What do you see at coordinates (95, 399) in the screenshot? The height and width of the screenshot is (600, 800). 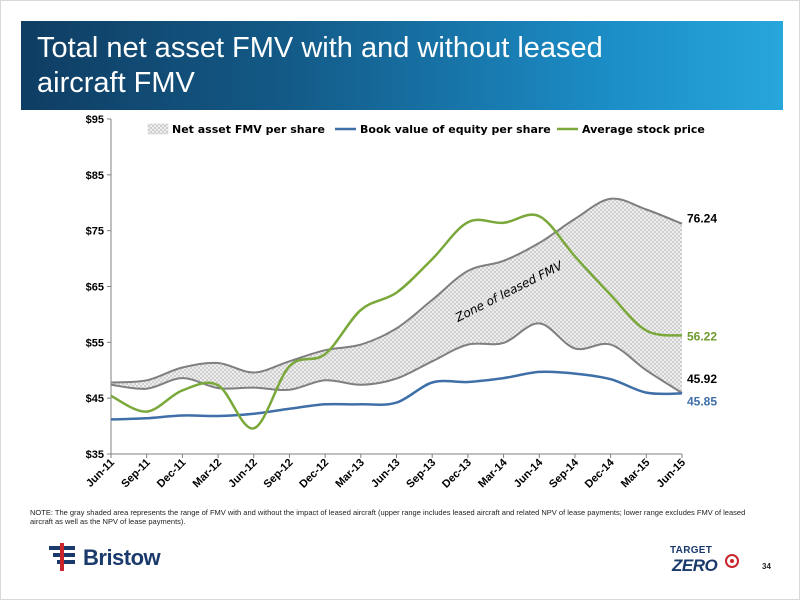 I see `y-tick-label: $45` at bounding box center [95, 399].